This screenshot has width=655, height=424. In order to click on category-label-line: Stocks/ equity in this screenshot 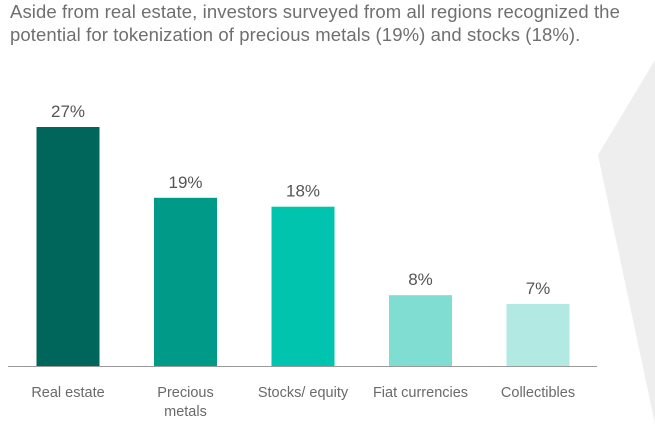, I will do `click(303, 393)`.